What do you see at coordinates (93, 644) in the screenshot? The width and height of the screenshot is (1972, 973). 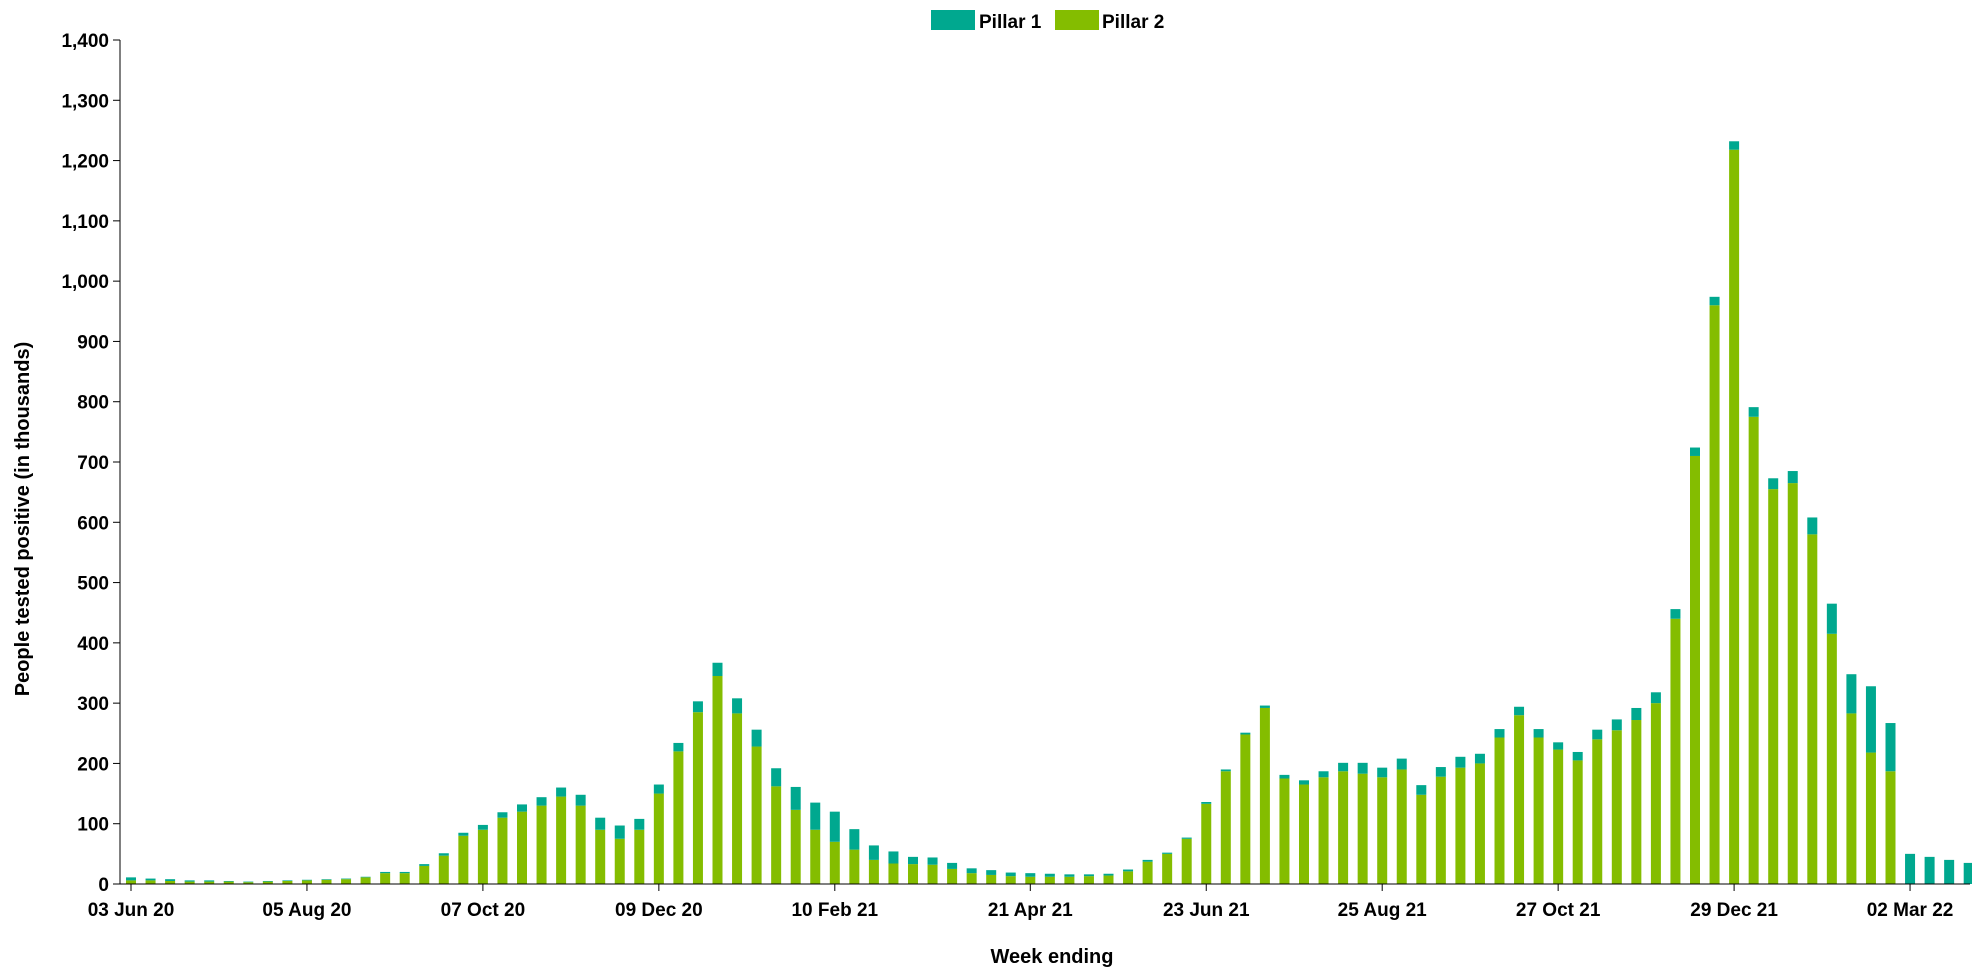 I see `y-tick-label: 400` at bounding box center [93, 644].